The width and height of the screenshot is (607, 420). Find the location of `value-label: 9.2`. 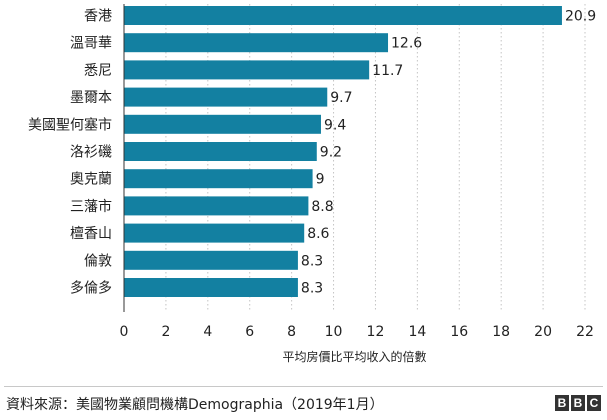

value-label: 9.2 is located at coordinates (331, 153).